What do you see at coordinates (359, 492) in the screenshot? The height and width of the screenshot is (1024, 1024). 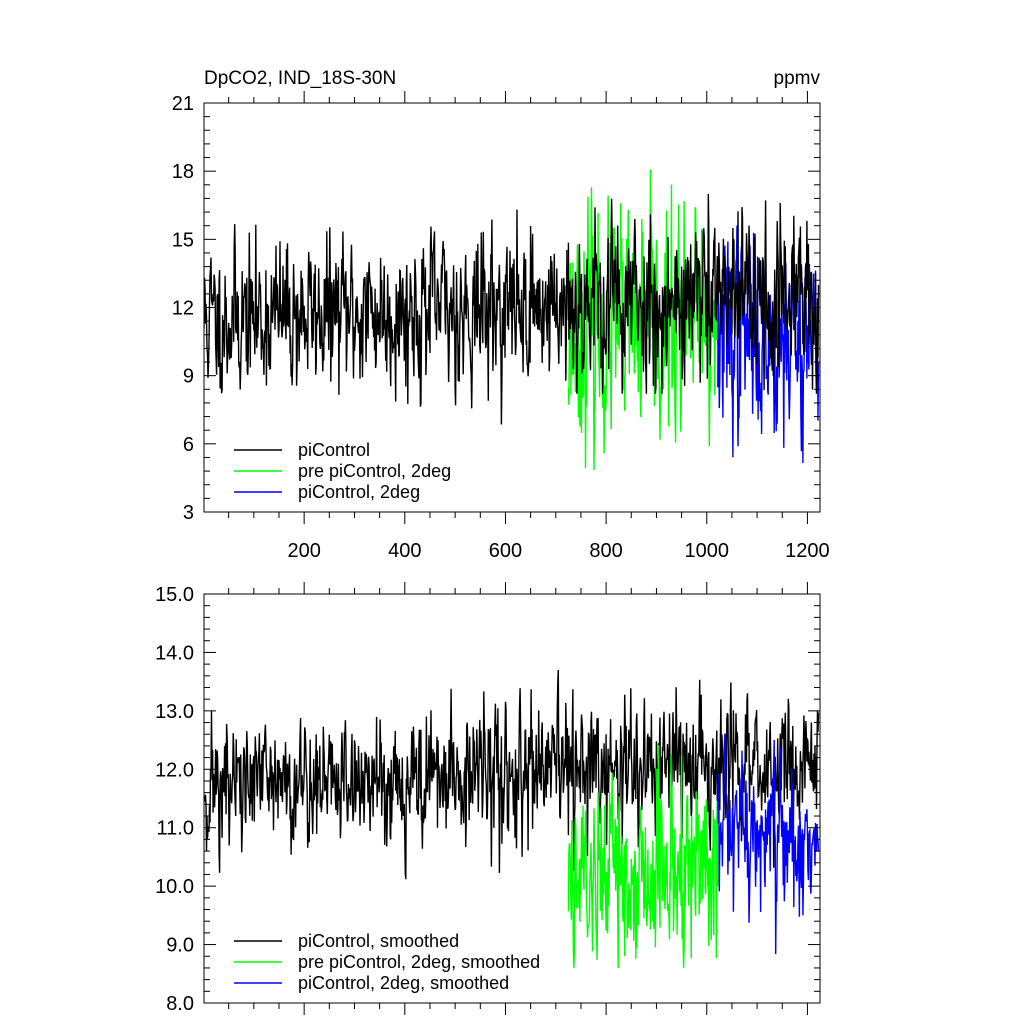 I see `legend-label: piControl, 2deg` at bounding box center [359, 492].